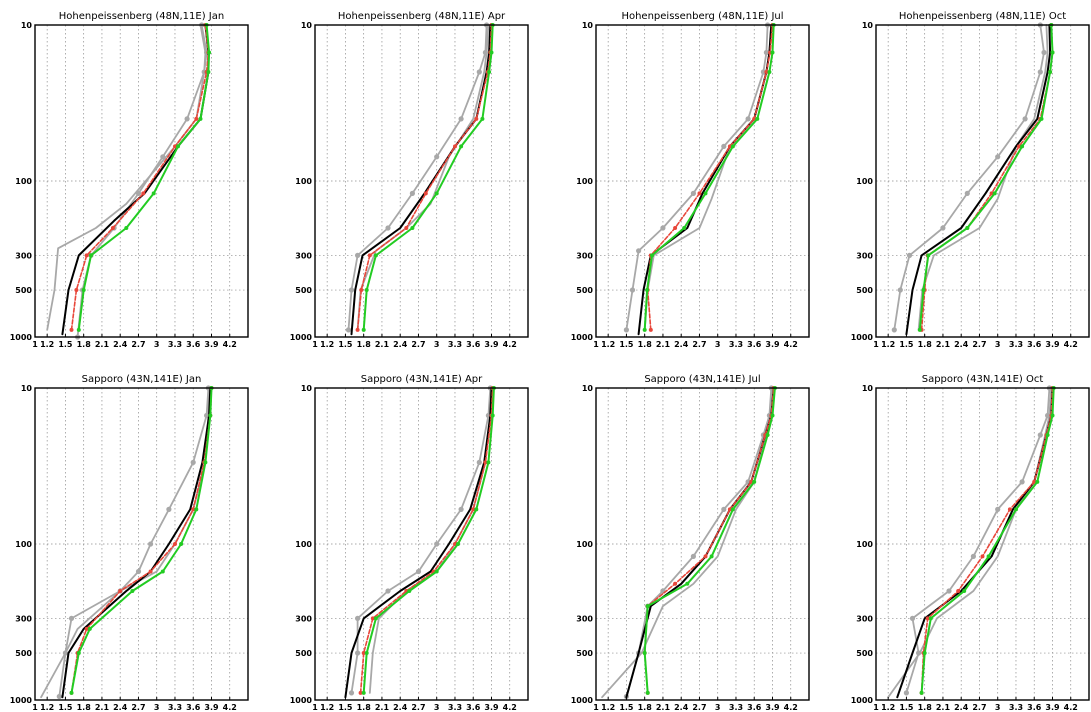  What do you see at coordinates (138, 344) in the screenshot?
I see `x-tick-label: 2.7` at bounding box center [138, 344].